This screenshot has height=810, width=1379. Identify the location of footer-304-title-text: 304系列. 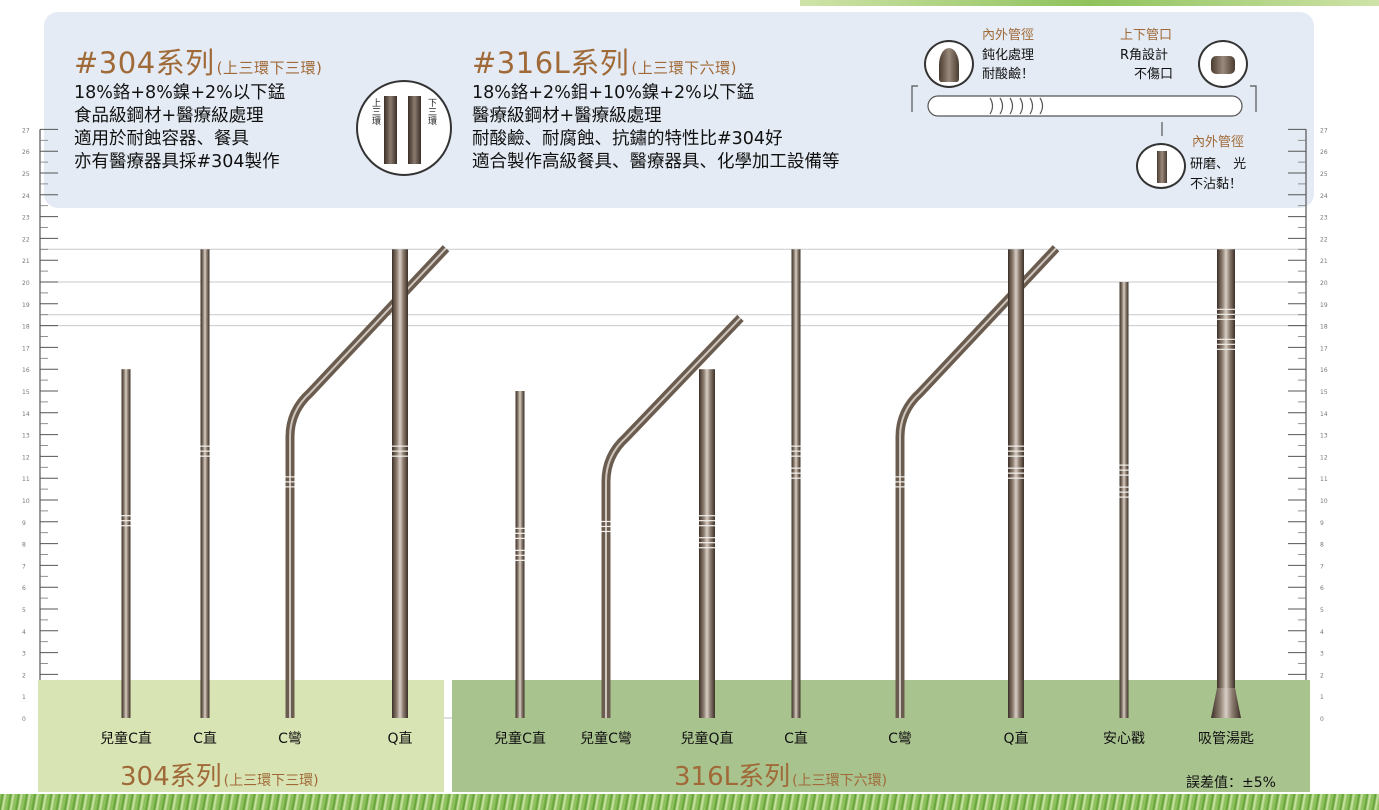
(171, 777).